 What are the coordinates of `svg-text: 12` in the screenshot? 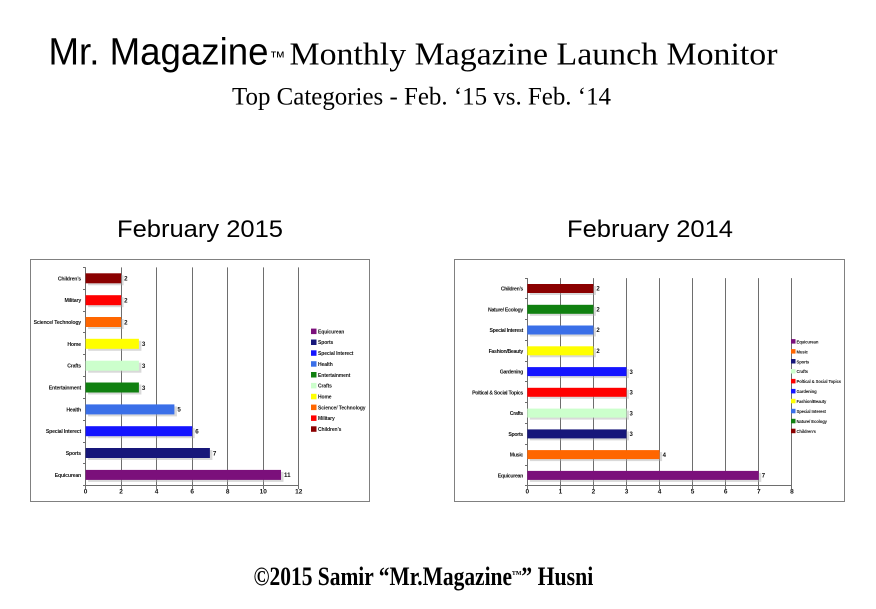 It's located at (299, 491).